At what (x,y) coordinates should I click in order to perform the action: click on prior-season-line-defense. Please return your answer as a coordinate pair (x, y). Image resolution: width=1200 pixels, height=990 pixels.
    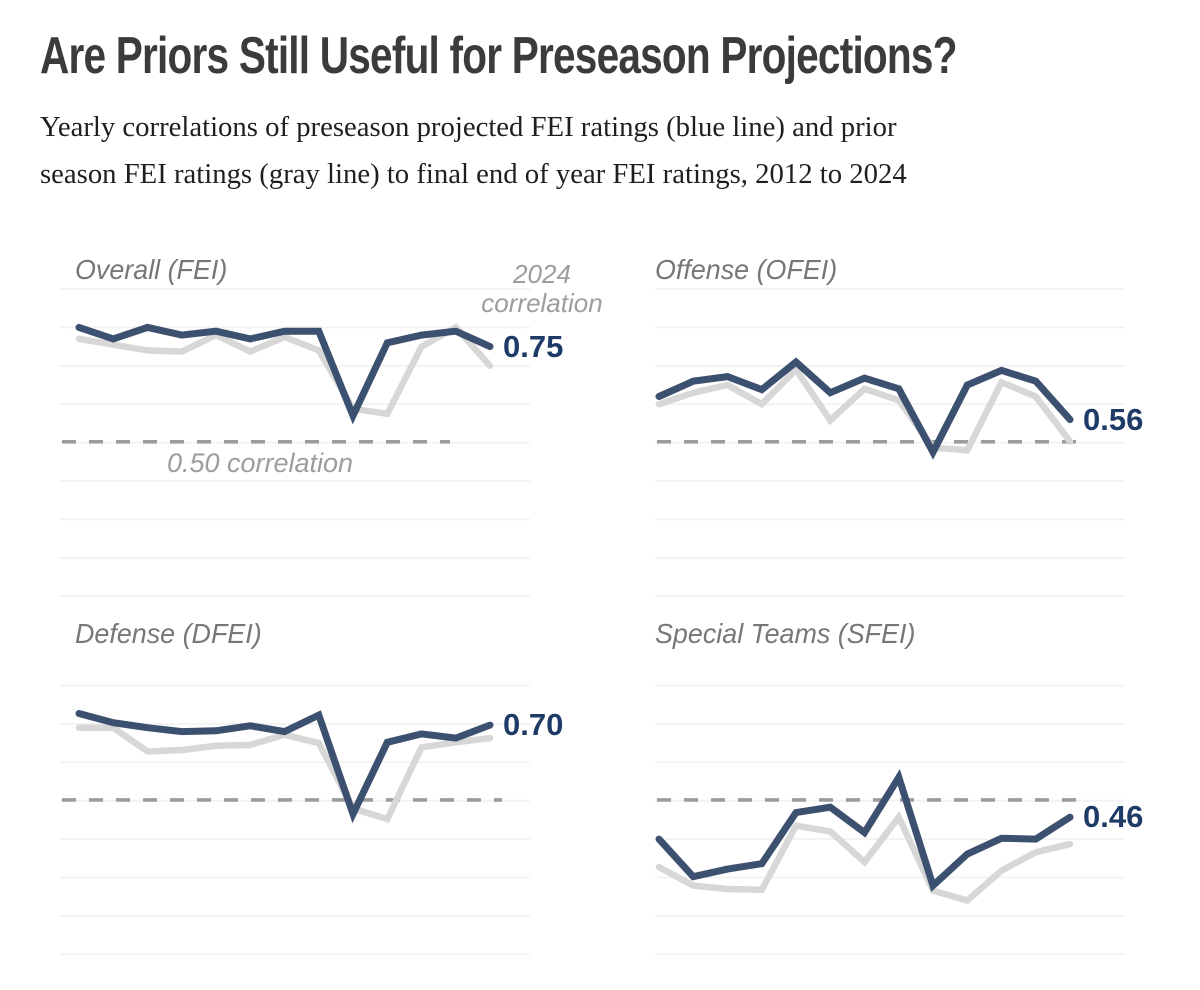
    Looking at the image, I should click on (284, 774).